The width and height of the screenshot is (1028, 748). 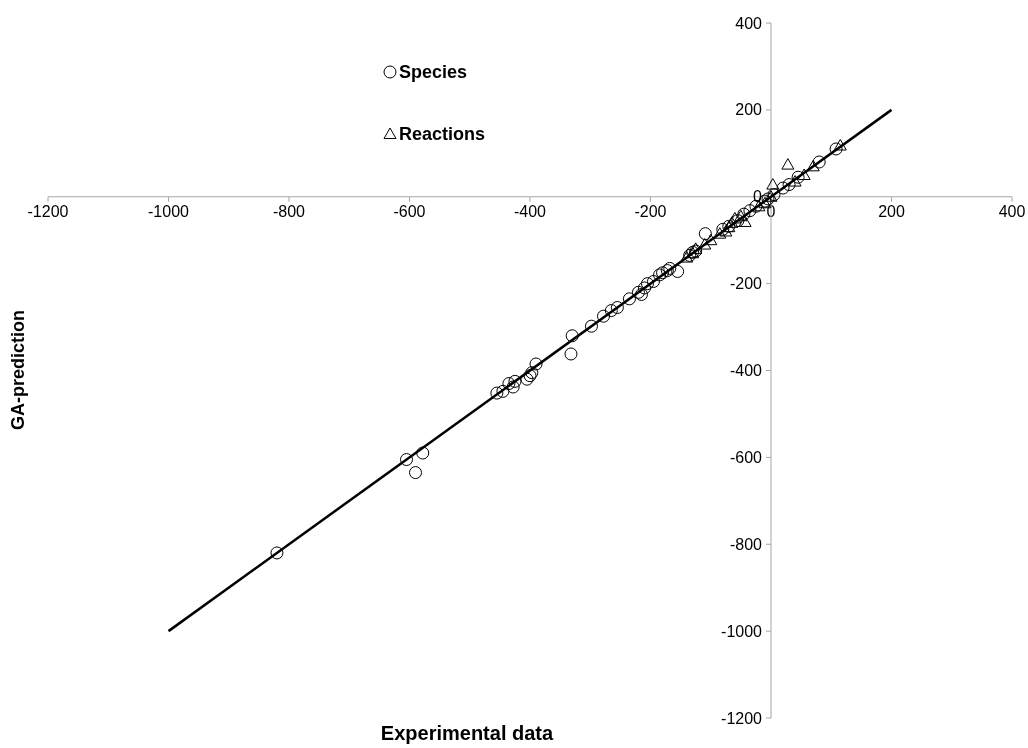 I want to click on y-tick-label: -200, so click(x=746, y=284).